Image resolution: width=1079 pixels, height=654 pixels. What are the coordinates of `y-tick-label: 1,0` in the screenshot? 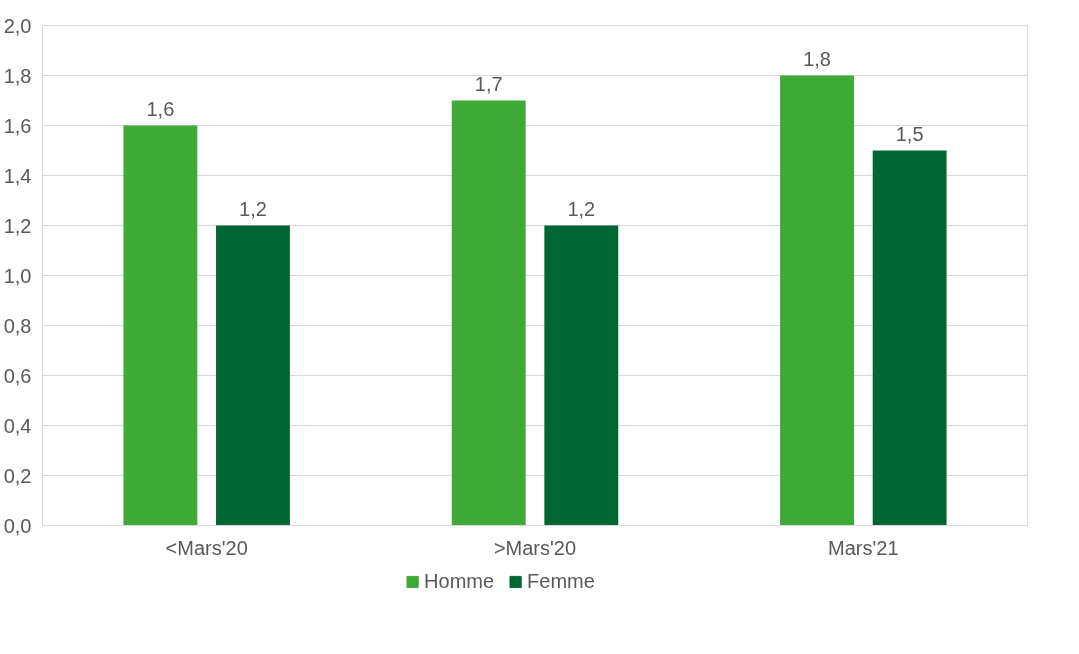 It's located at (17, 275).